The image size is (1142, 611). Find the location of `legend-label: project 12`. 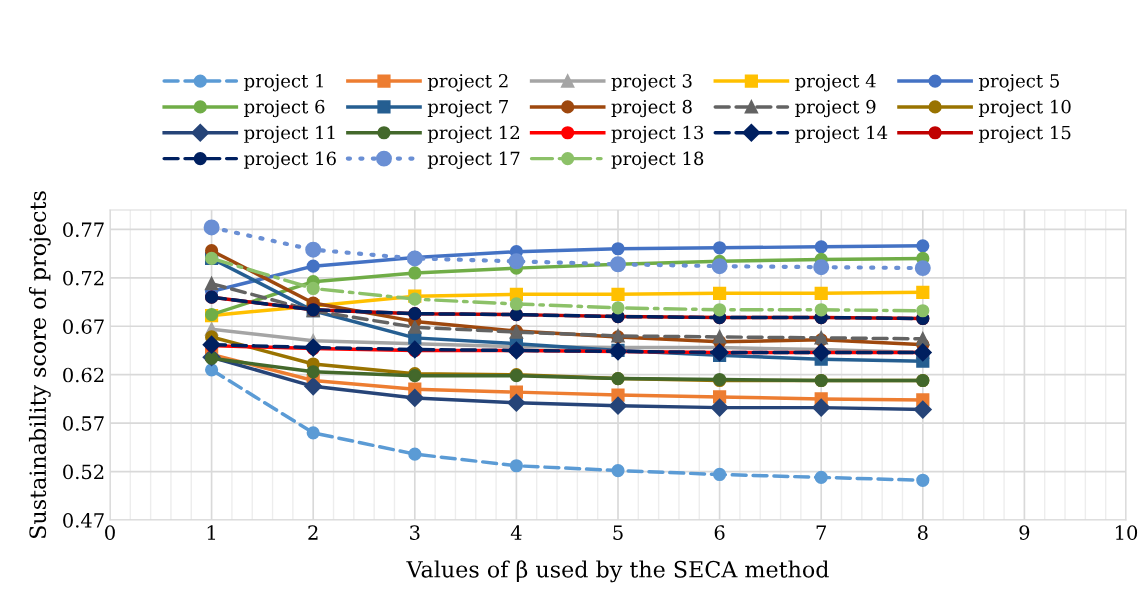

legend-label: project 12 is located at coordinates (473, 134).